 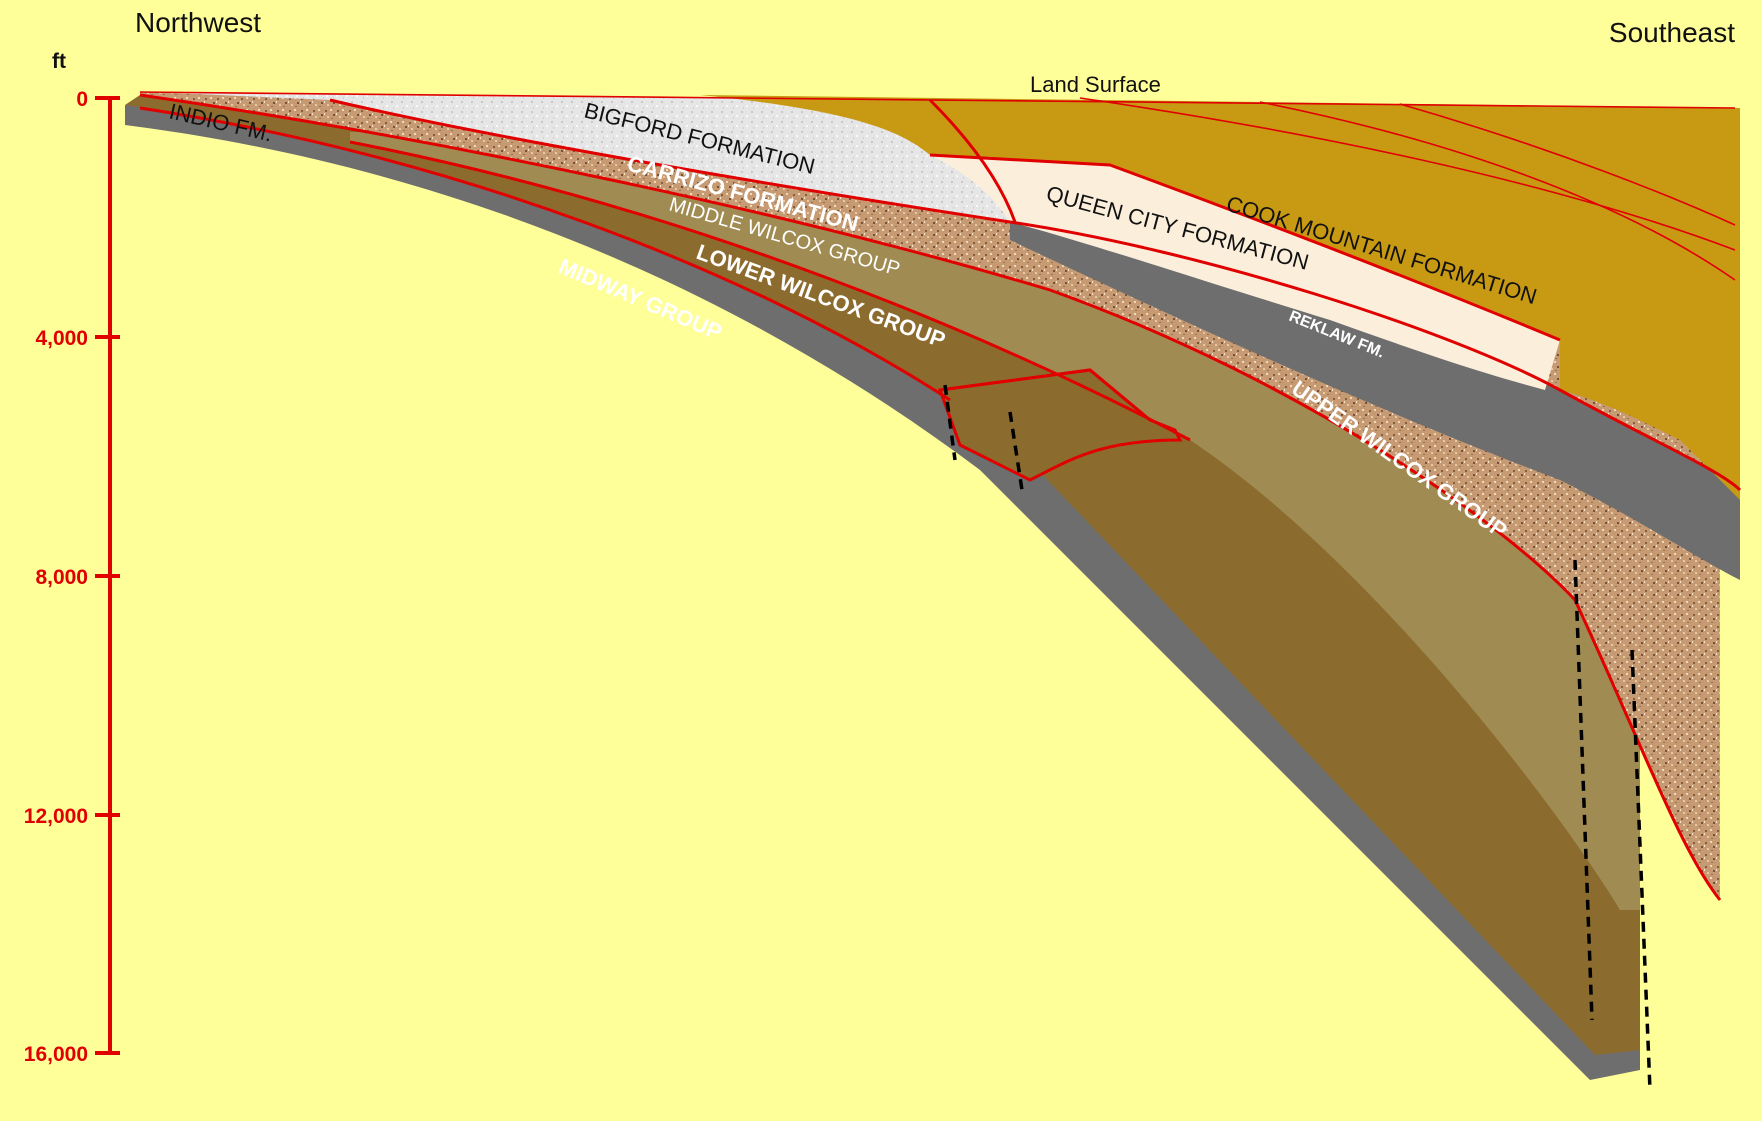 I want to click on tick-label: 8,000, so click(x=61, y=577).